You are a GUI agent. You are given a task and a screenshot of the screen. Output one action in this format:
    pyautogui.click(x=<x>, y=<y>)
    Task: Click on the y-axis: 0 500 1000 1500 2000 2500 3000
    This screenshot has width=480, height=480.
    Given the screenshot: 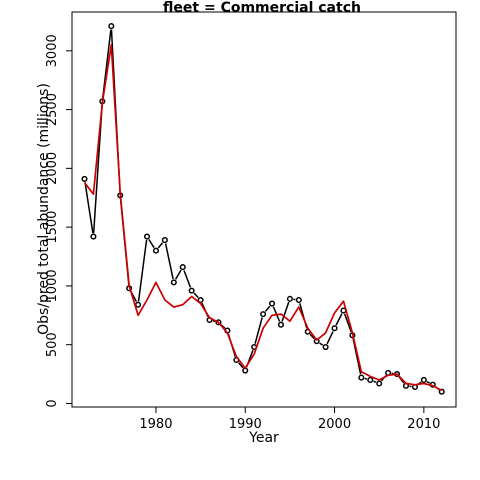 What is the action you would take?
    pyautogui.click(x=59, y=221)
    